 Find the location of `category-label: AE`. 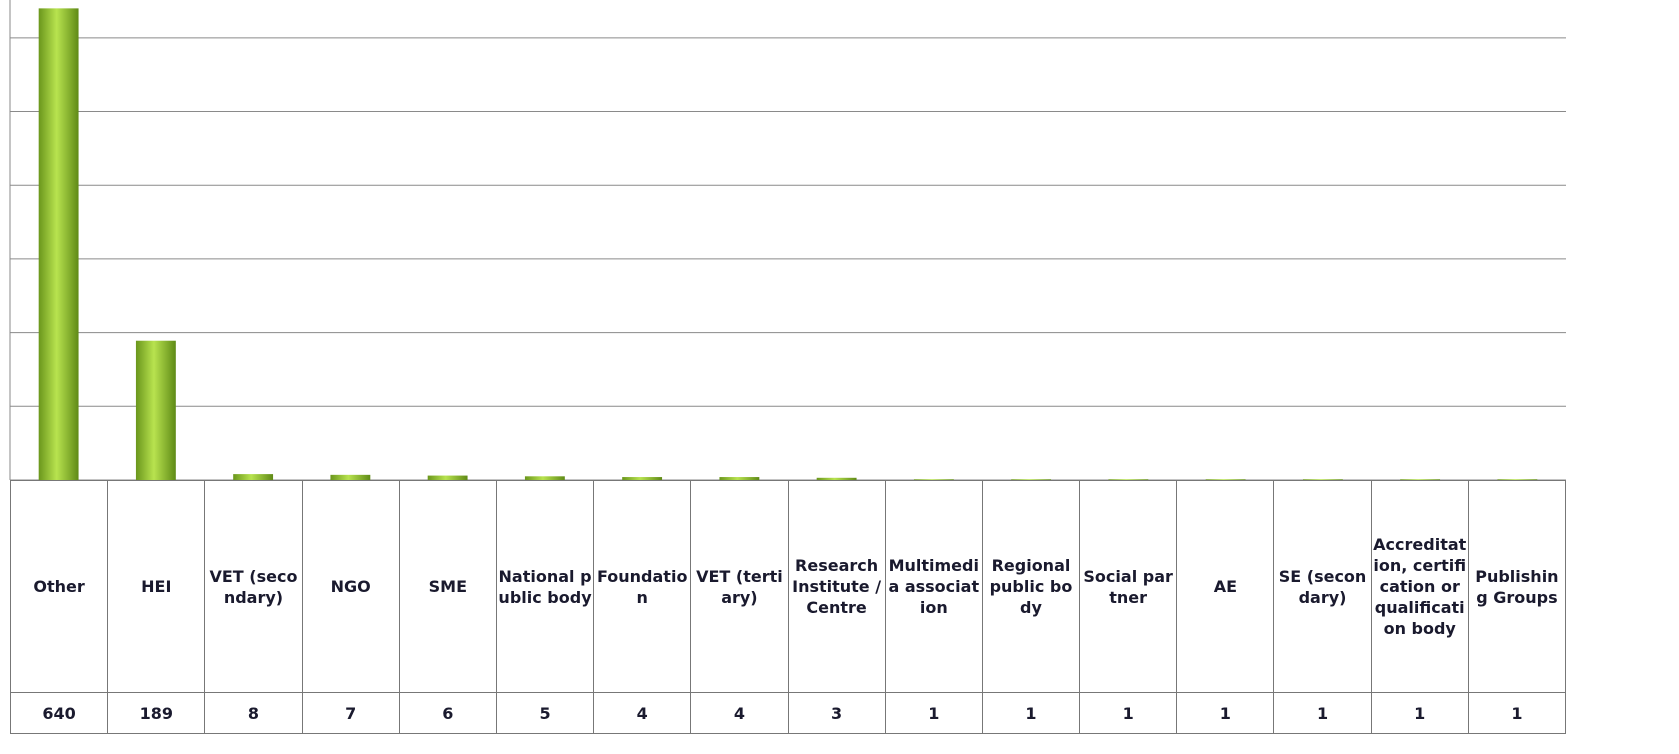

category-label: AE is located at coordinates (1225, 586).